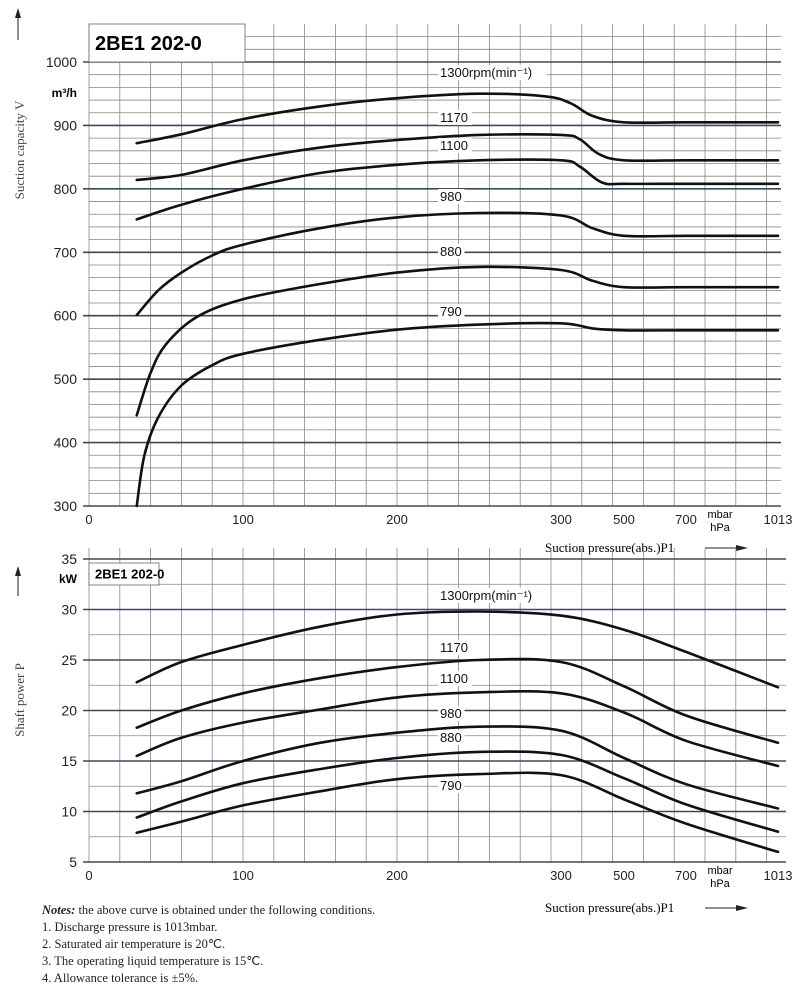 The width and height of the screenshot is (806, 1000). Describe the element at coordinates (66, 316) in the screenshot. I see `y-tick-label: 600` at that location.